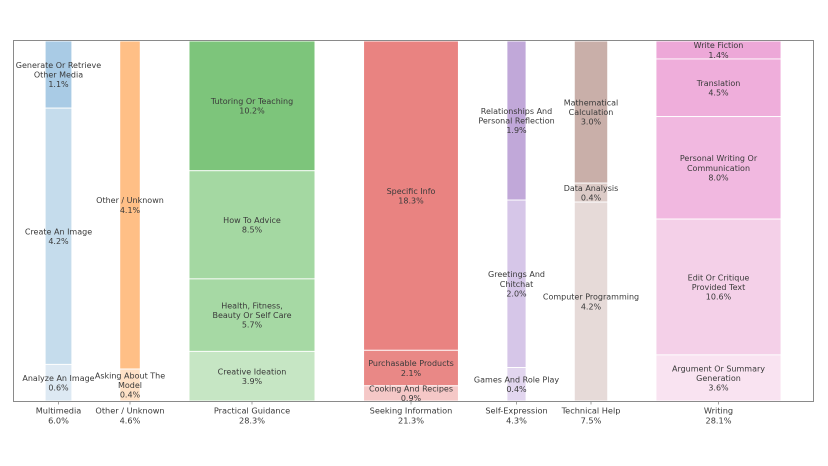  Describe the element at coordinates (411, 389) in the screenshot. I see `segment-label-line: Cooking And Recipes` at that location.